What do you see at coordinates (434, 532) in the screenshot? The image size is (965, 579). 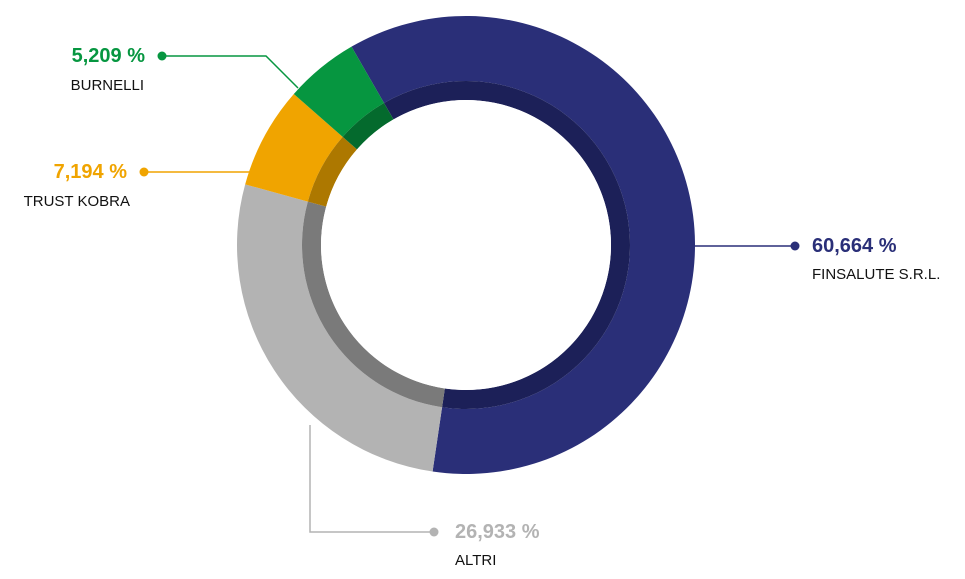 I see `leader-dot-altri` at bounding box center [434, 532].